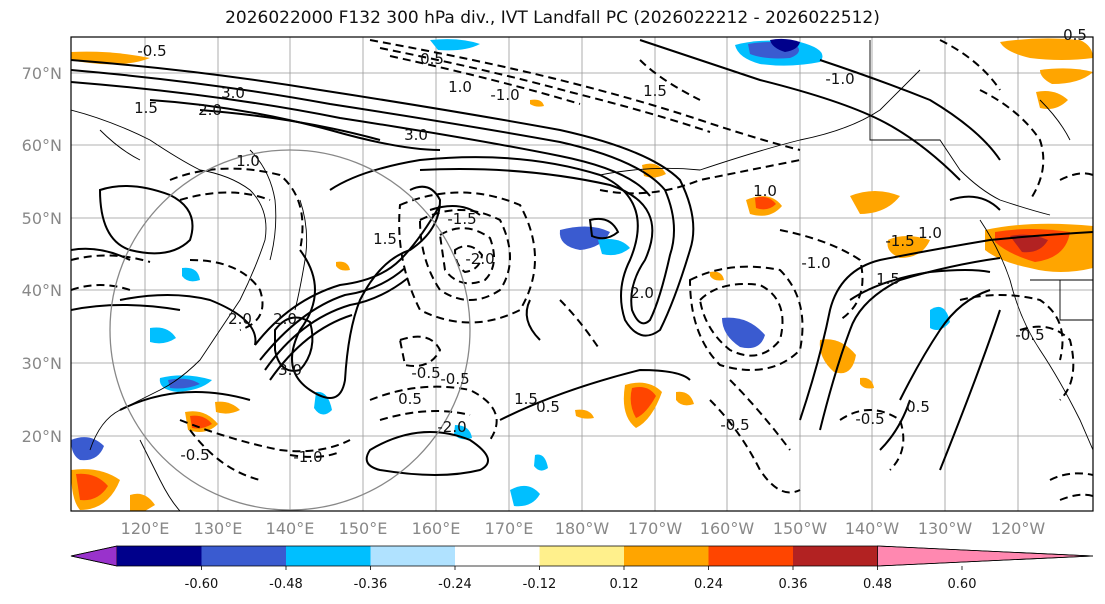 This screenshot has height=604, width=1105. What do you see at coordinates (42, 218) in the screenshot?
I see `lat-label: 50°N` at bounding box center [42, 218].